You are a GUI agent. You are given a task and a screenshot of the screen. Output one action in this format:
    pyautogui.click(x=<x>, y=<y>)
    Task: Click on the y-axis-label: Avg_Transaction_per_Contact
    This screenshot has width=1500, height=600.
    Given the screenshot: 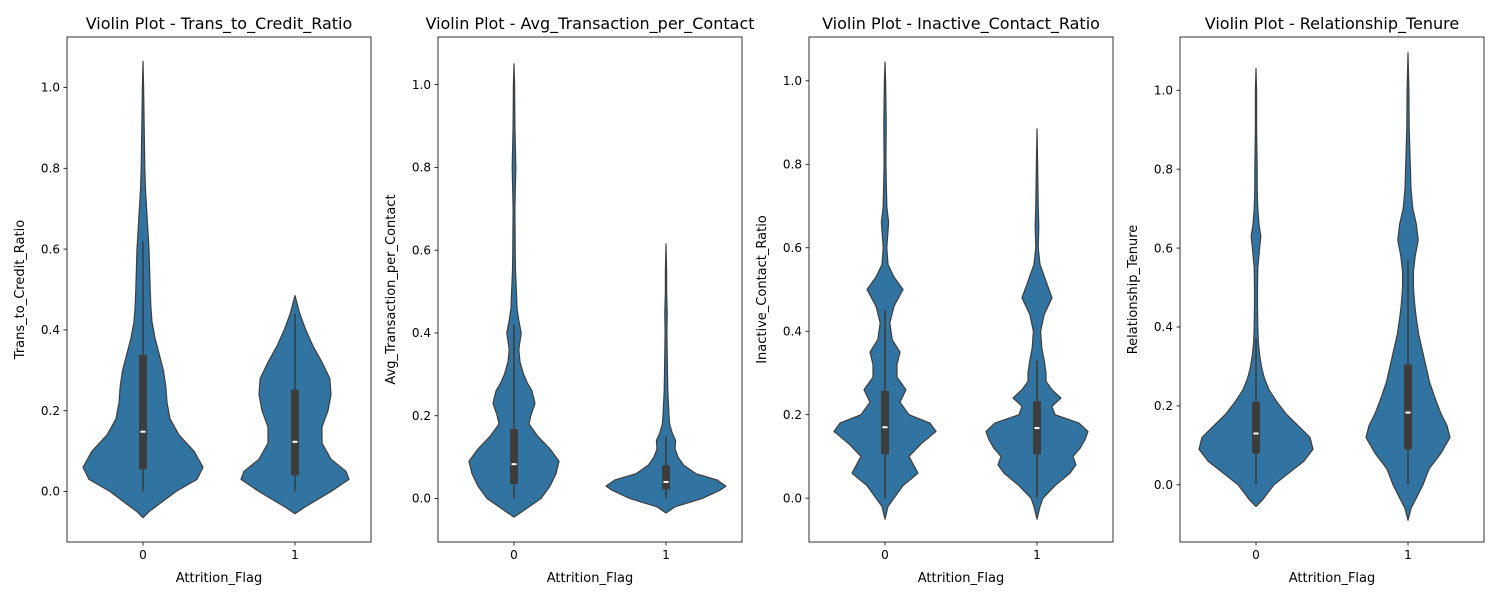 What is the action you would take?
    pyautogui.click(x=391, y=289)
    